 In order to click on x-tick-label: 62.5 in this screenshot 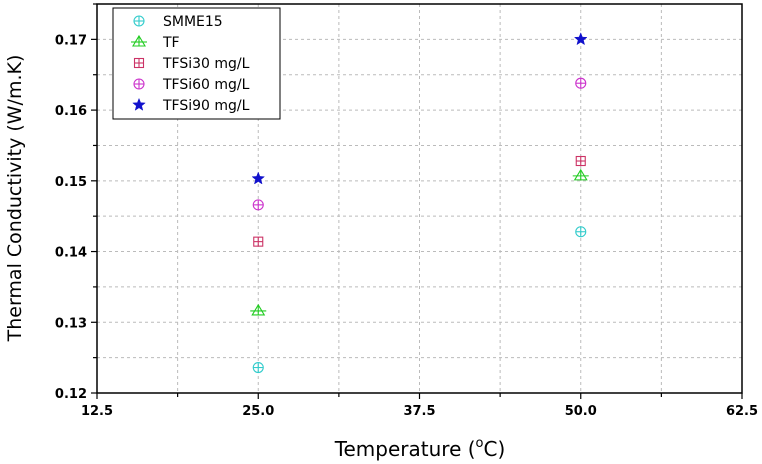, I will do `click(742, 411)`.